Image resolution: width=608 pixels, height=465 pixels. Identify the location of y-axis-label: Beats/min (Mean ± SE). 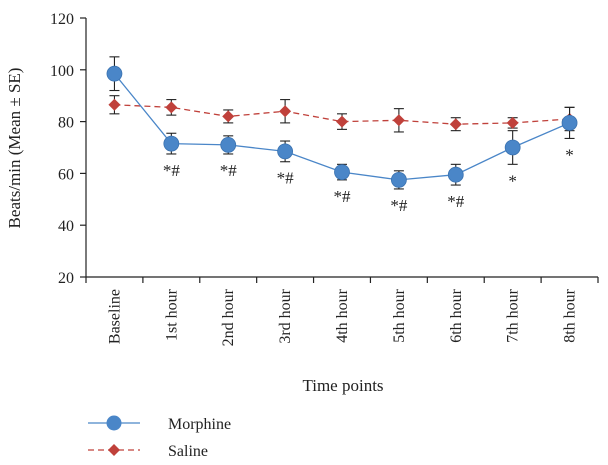
(14, 148).